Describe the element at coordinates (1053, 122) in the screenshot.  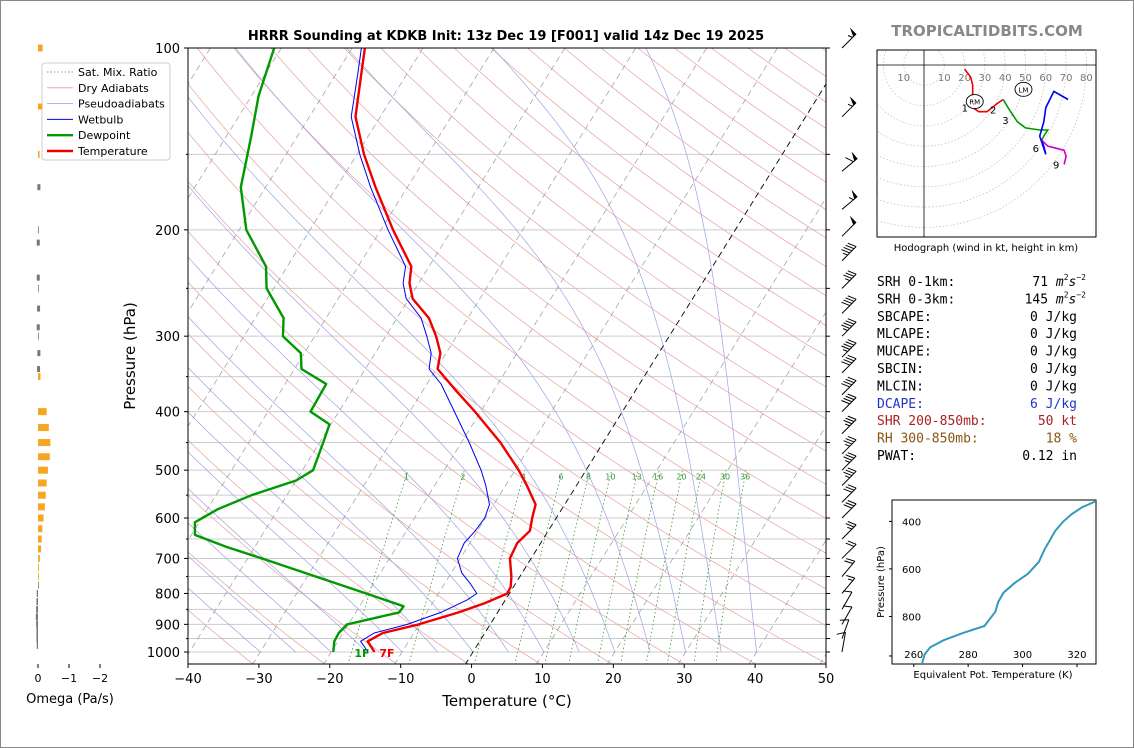
I see `hodograph-trace` at that location.